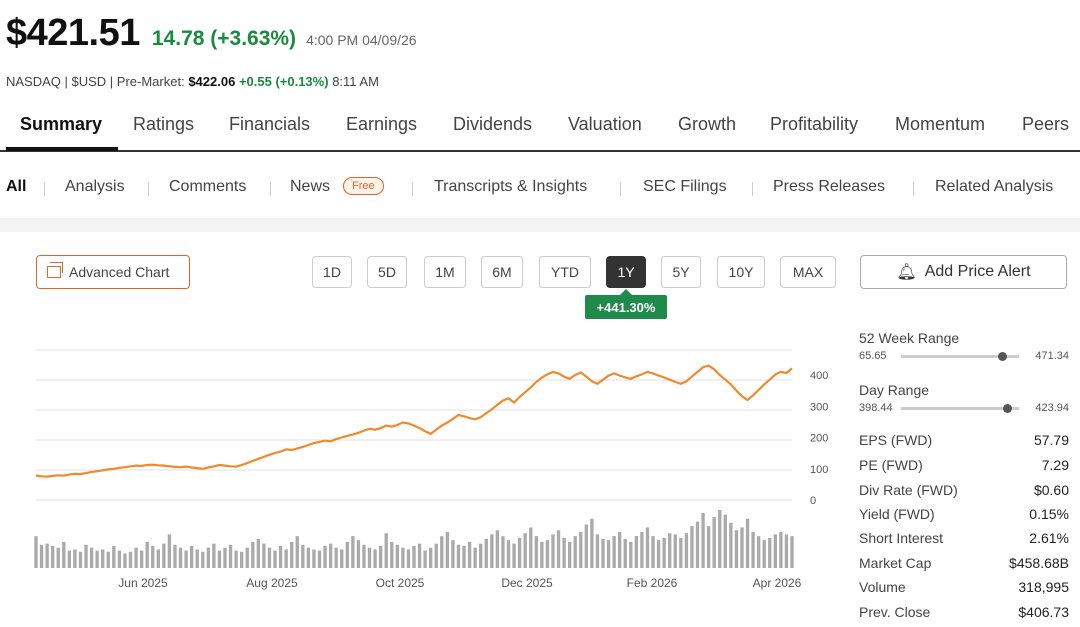  Describe the element at coordinates (382, 124) in the screenshot. I see `tab-earnings: Earnings` at that location.